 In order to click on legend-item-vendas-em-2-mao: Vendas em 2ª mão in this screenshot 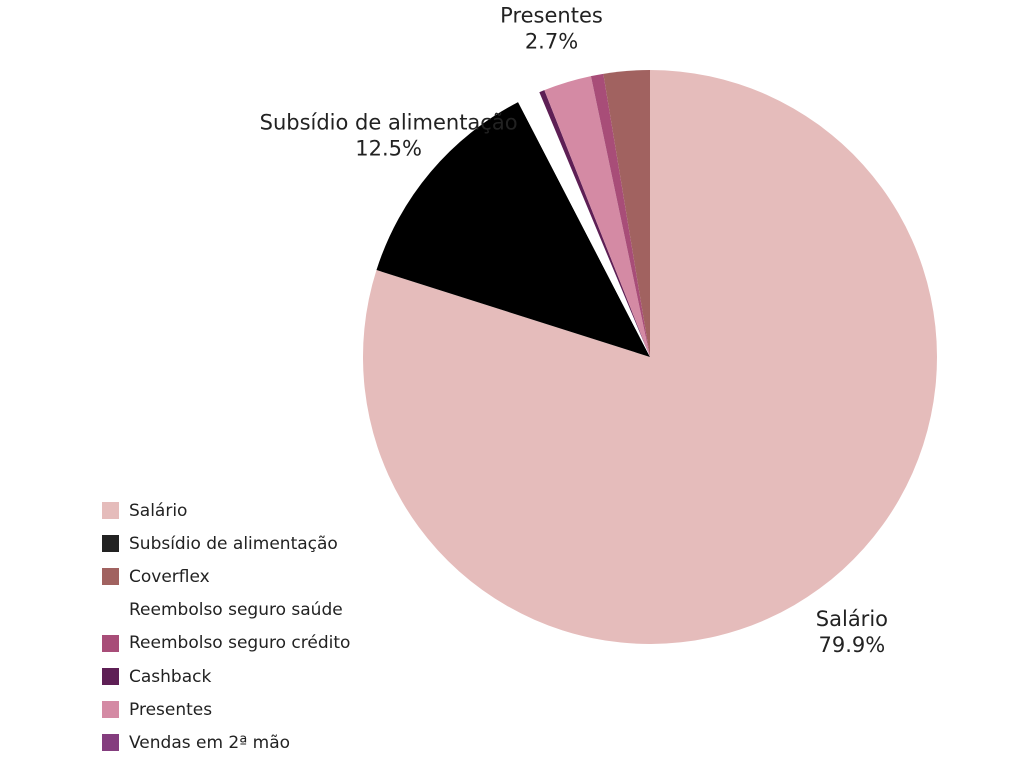, I will do `click(226, 742)`.